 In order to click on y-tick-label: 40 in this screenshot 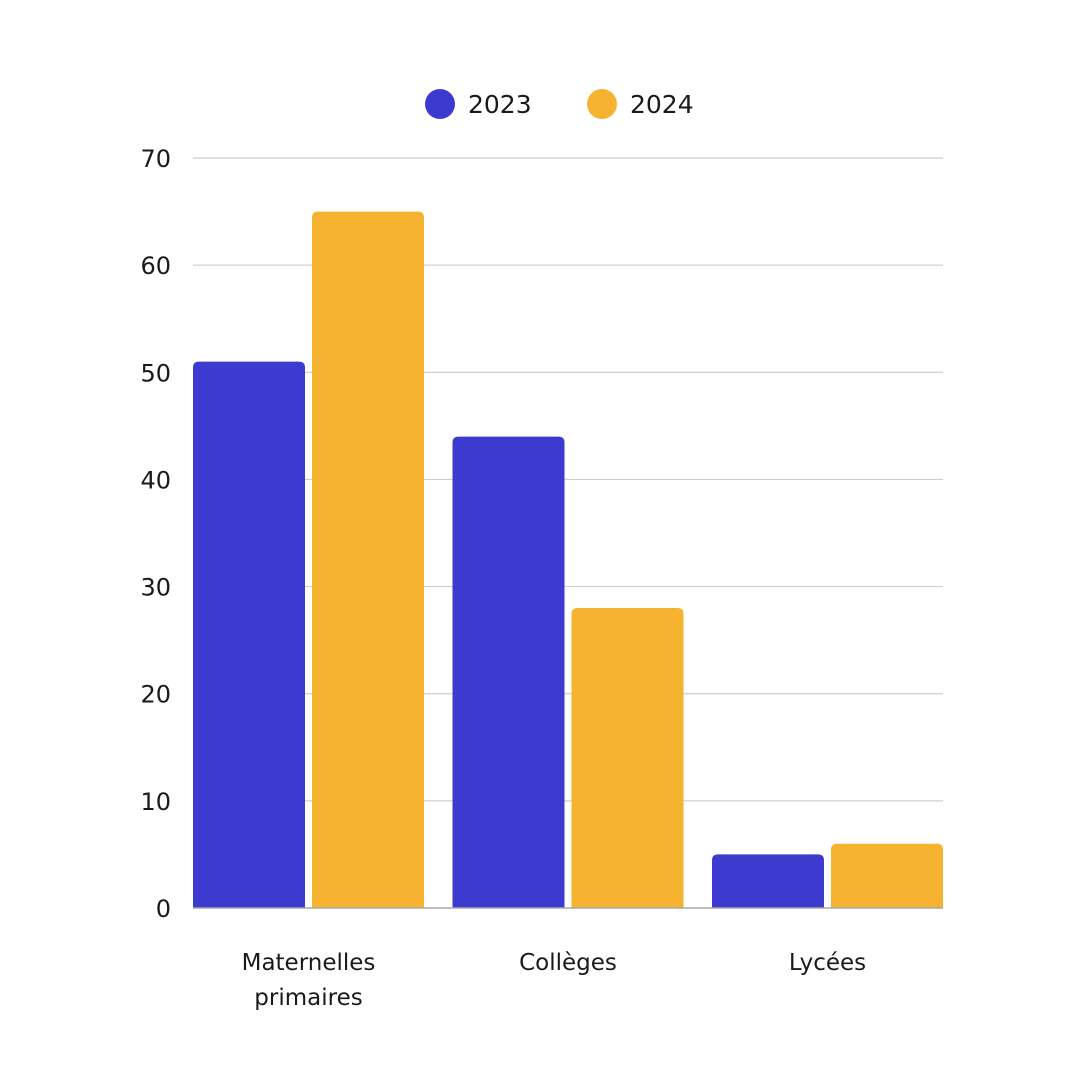, I will do `click(155, 480)`.